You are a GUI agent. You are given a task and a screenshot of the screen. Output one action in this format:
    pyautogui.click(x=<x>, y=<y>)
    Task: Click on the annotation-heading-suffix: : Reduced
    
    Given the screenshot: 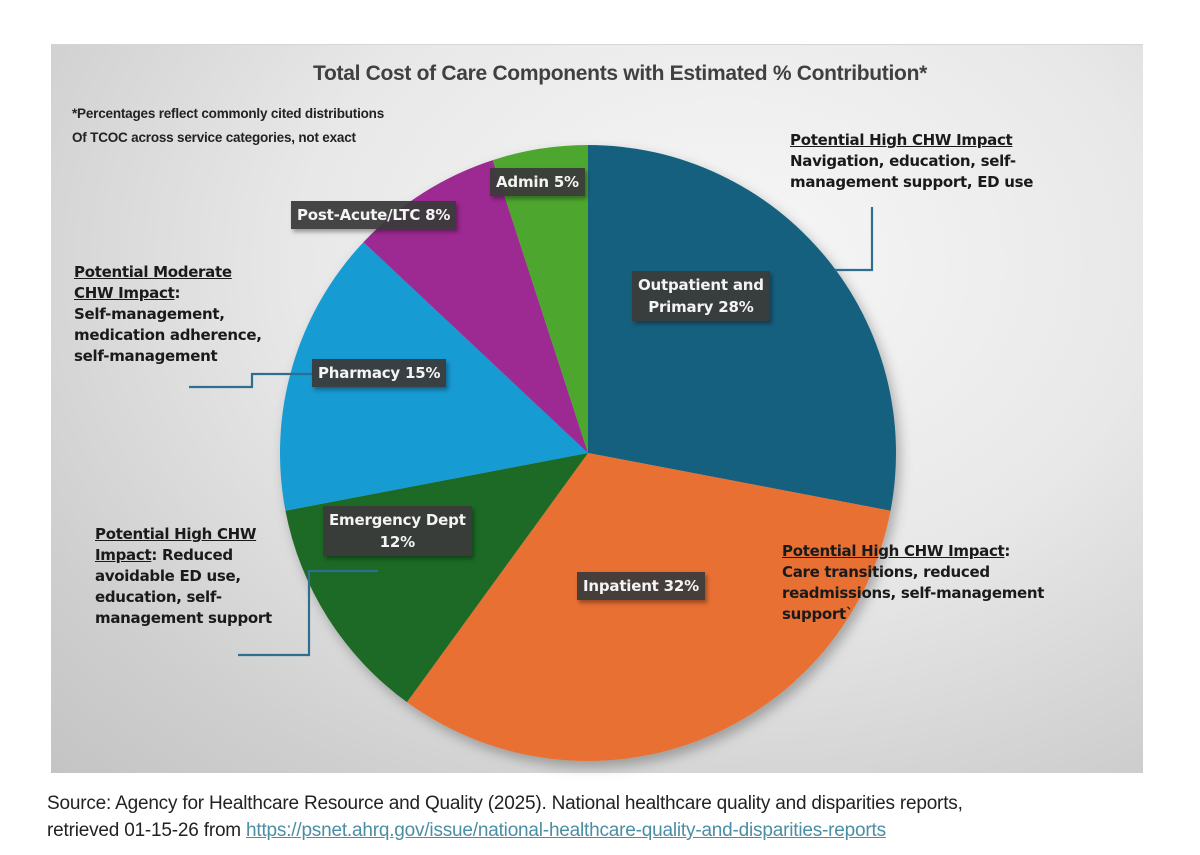 What is the action you would take?
    pyautogui.click(x=192, y=555)
    